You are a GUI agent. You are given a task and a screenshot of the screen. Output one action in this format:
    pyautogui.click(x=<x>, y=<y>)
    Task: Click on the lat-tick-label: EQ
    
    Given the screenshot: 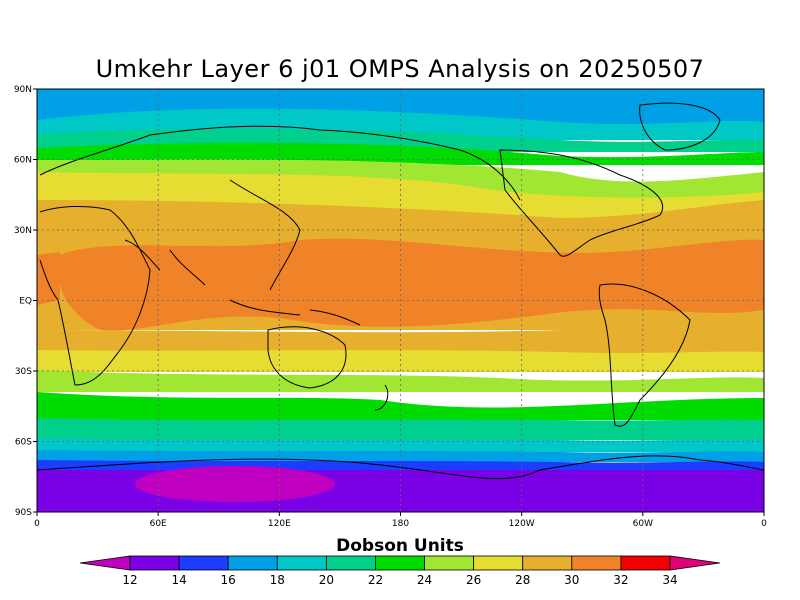 What is the action you would take?
    pyautogui.click(x=25, y=302)
    